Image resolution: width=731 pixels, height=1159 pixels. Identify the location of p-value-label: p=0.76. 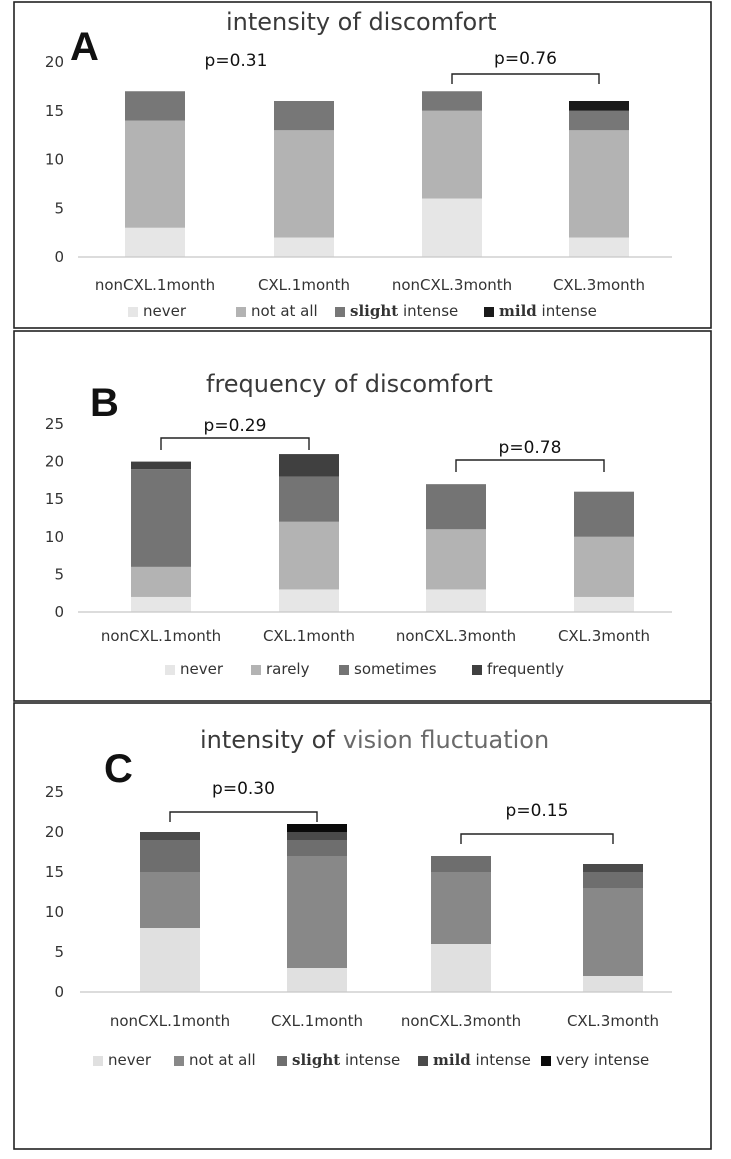
(525, 59).